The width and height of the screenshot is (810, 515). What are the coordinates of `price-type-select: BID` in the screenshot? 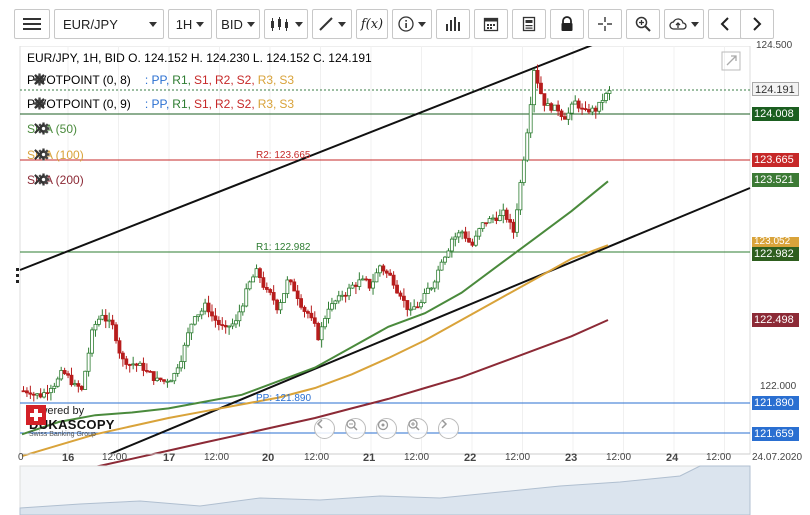 It's located at (238, 24).